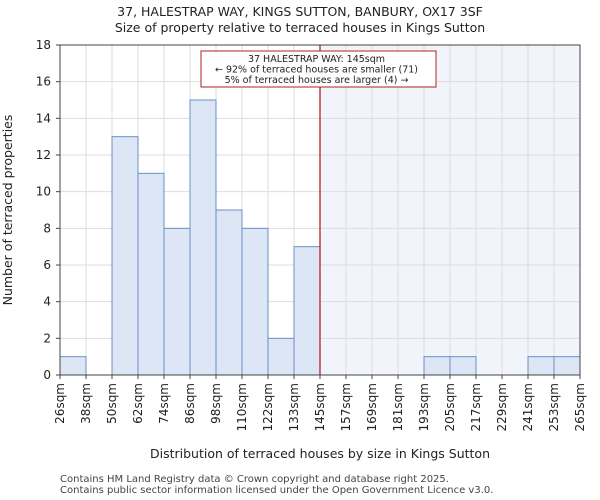  Describe the element at coordinates (47, 302) in the screenshot. I see `y-tick-label: 4` at that location.